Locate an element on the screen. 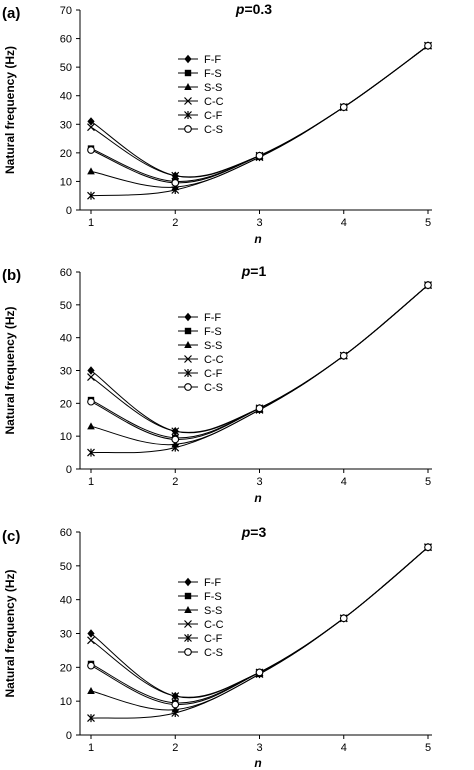 This screenshot has width=474, height=770. chart-title: p=0.3 is located at coordinates (253, 9).